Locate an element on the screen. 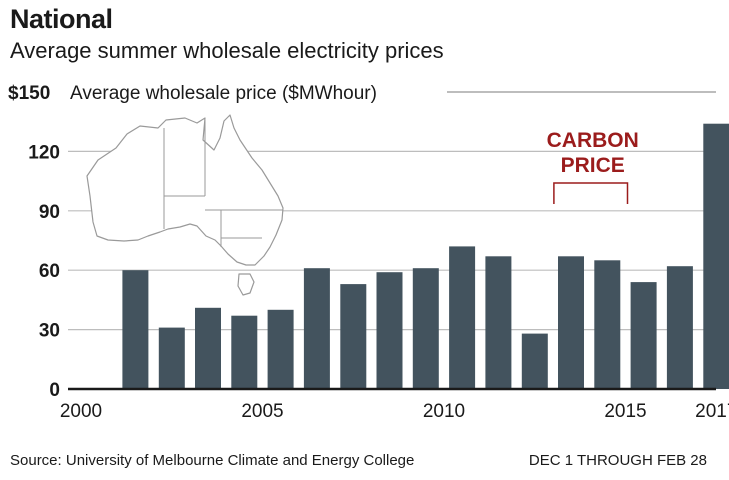  annotation-line-1: CARBON is located at coordinates (593, 140).